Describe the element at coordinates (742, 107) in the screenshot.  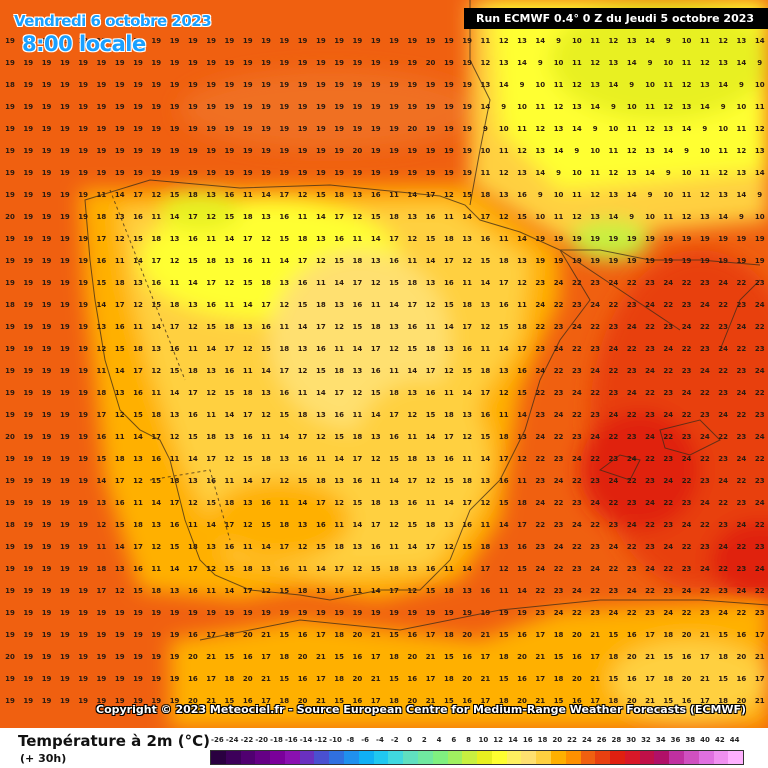
I see `grid-value: 10` at that location.